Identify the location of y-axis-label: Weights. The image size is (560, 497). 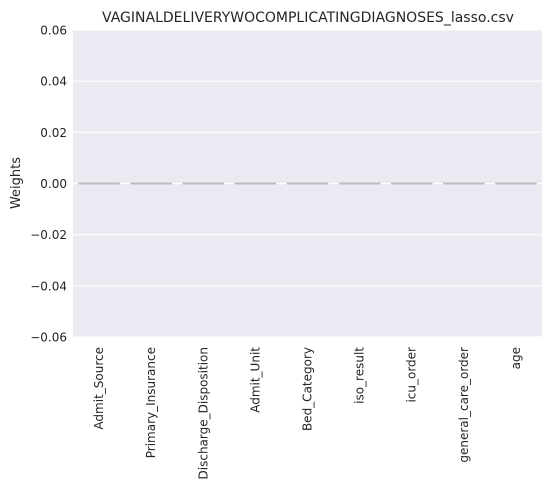
(16, 183).